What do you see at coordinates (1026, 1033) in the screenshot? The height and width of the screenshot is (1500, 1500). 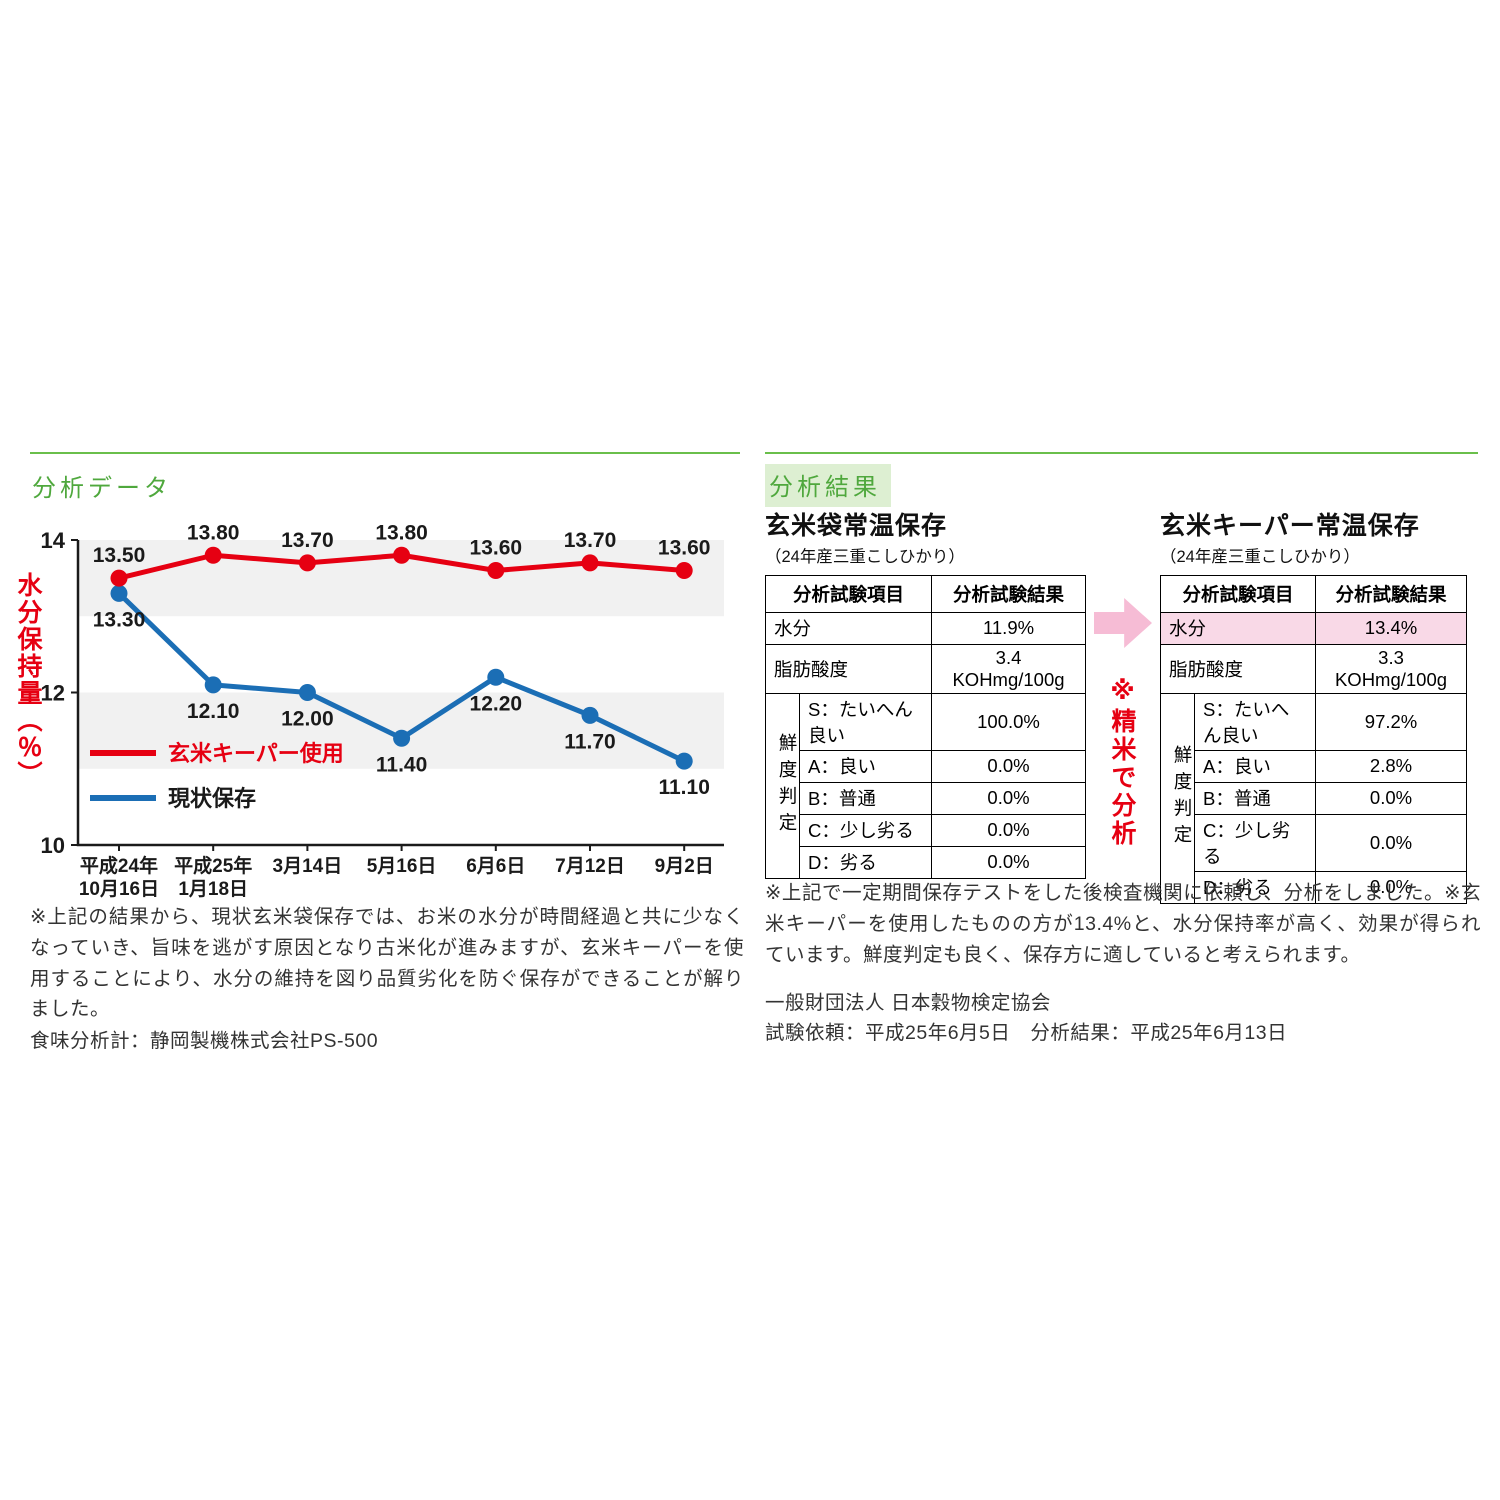 I see `test-dates-line: 試験依頼：平成25年6月5日 分析結果：平成25年6月13日` at bounding box center [1026, 1033].